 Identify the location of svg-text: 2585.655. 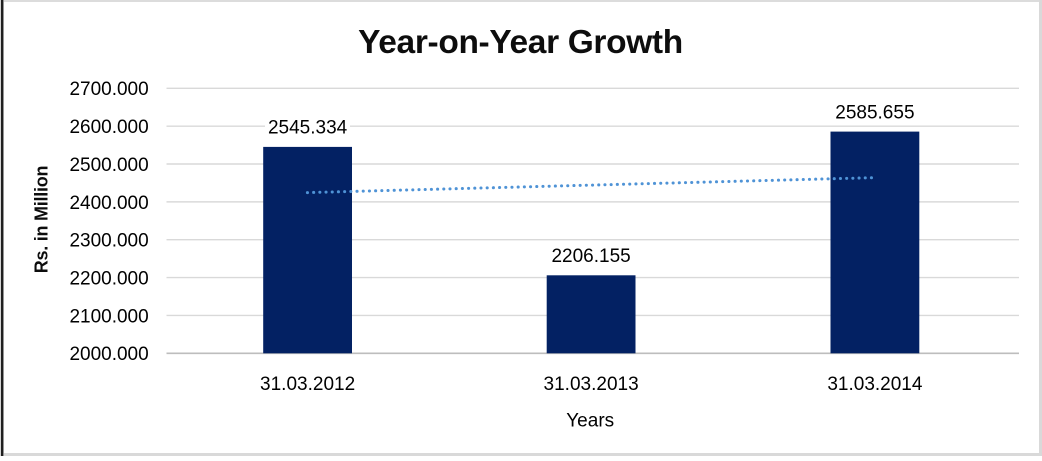
(874, 112).